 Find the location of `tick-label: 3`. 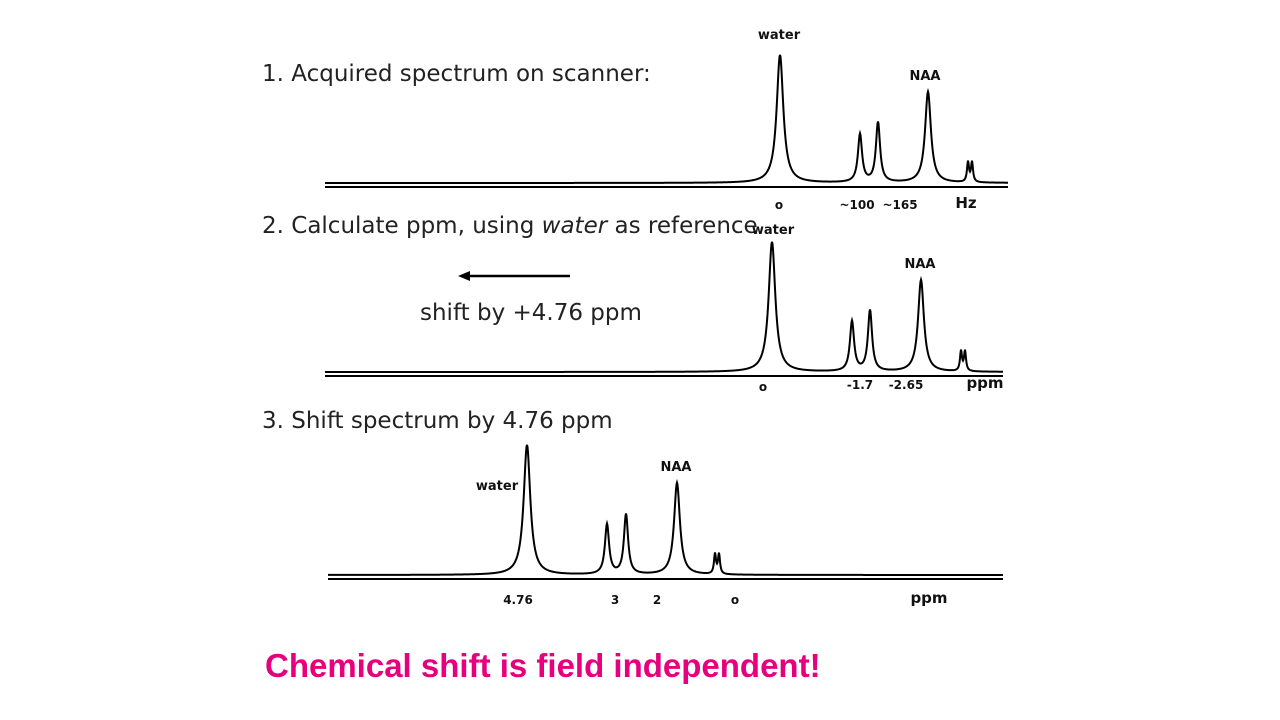

tick-label: 3 is located at coordinates (615, 600).